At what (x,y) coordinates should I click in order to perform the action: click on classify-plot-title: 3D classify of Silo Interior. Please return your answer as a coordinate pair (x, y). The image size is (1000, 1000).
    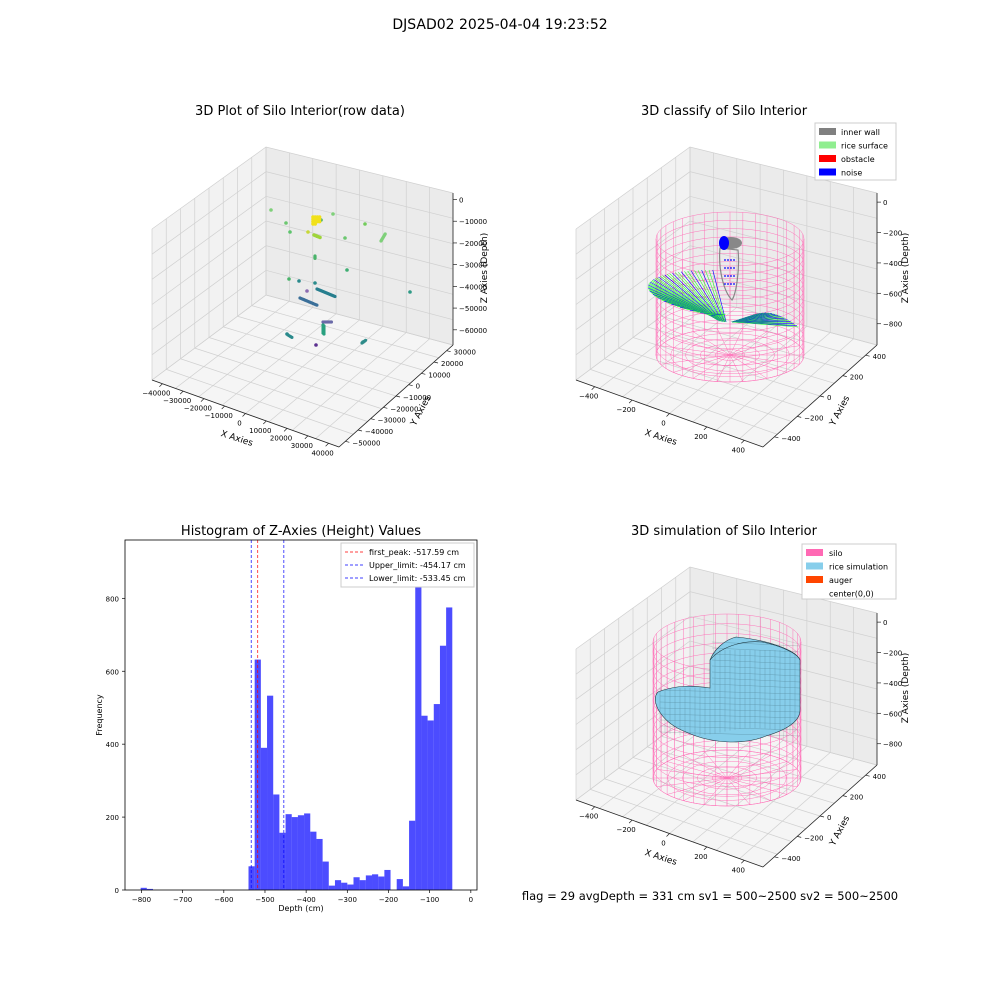
    Looking at the image, I should click on (724, 111).